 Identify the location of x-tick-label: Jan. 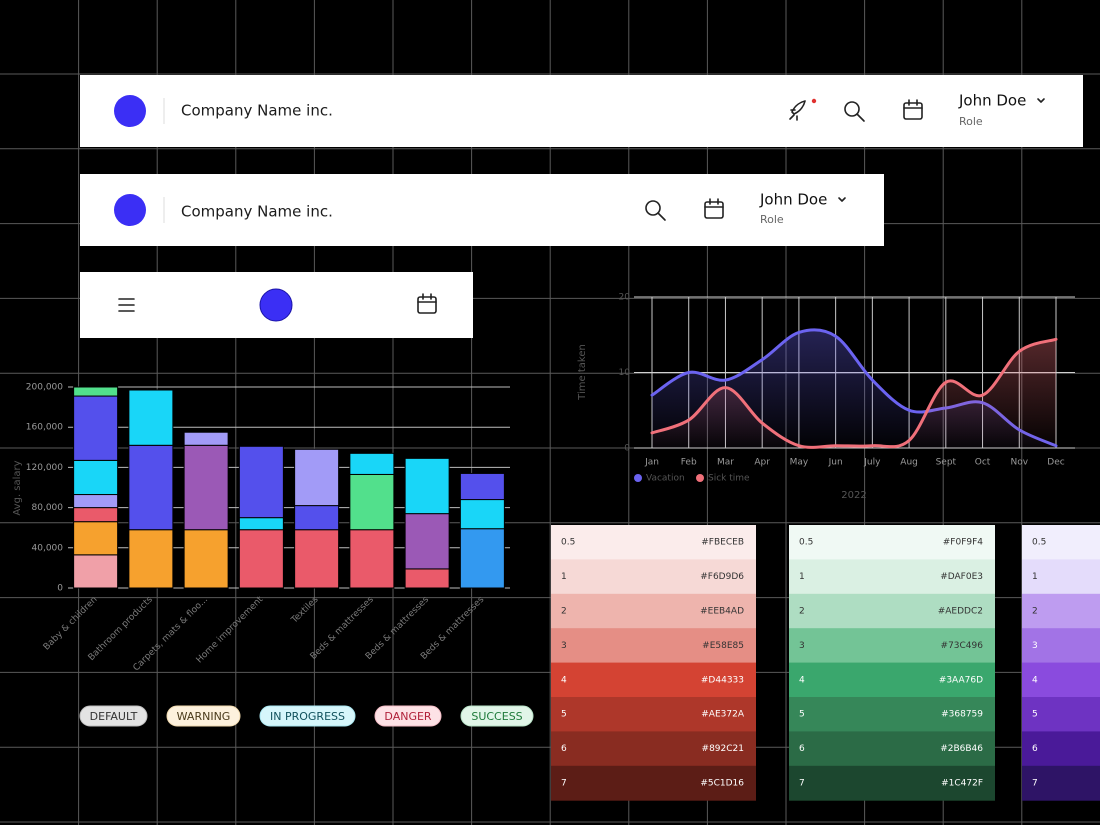
(651, 463).